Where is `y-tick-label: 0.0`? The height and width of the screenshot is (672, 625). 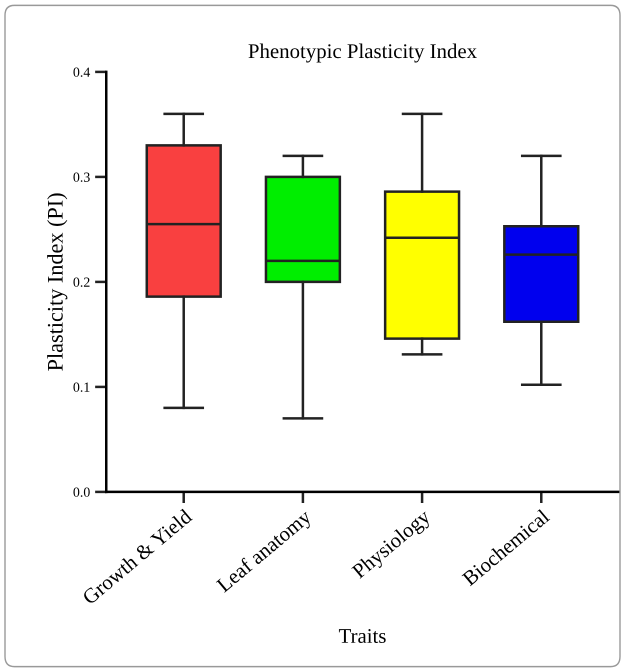 y-tick-label: 0.0 is located at coordinates (81, 492).